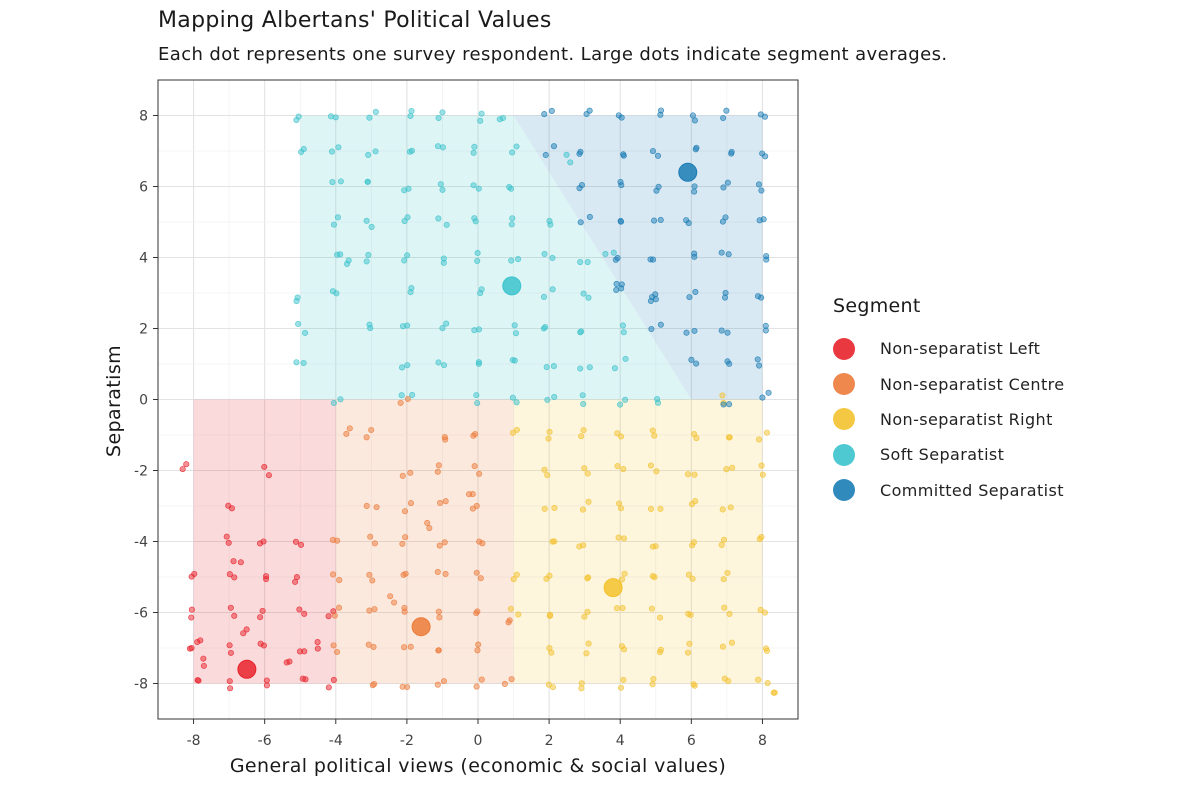  Describe the element at coordinates (942, 455) in the screenshot. I see `legend-label: Soft Separatist` at that location.